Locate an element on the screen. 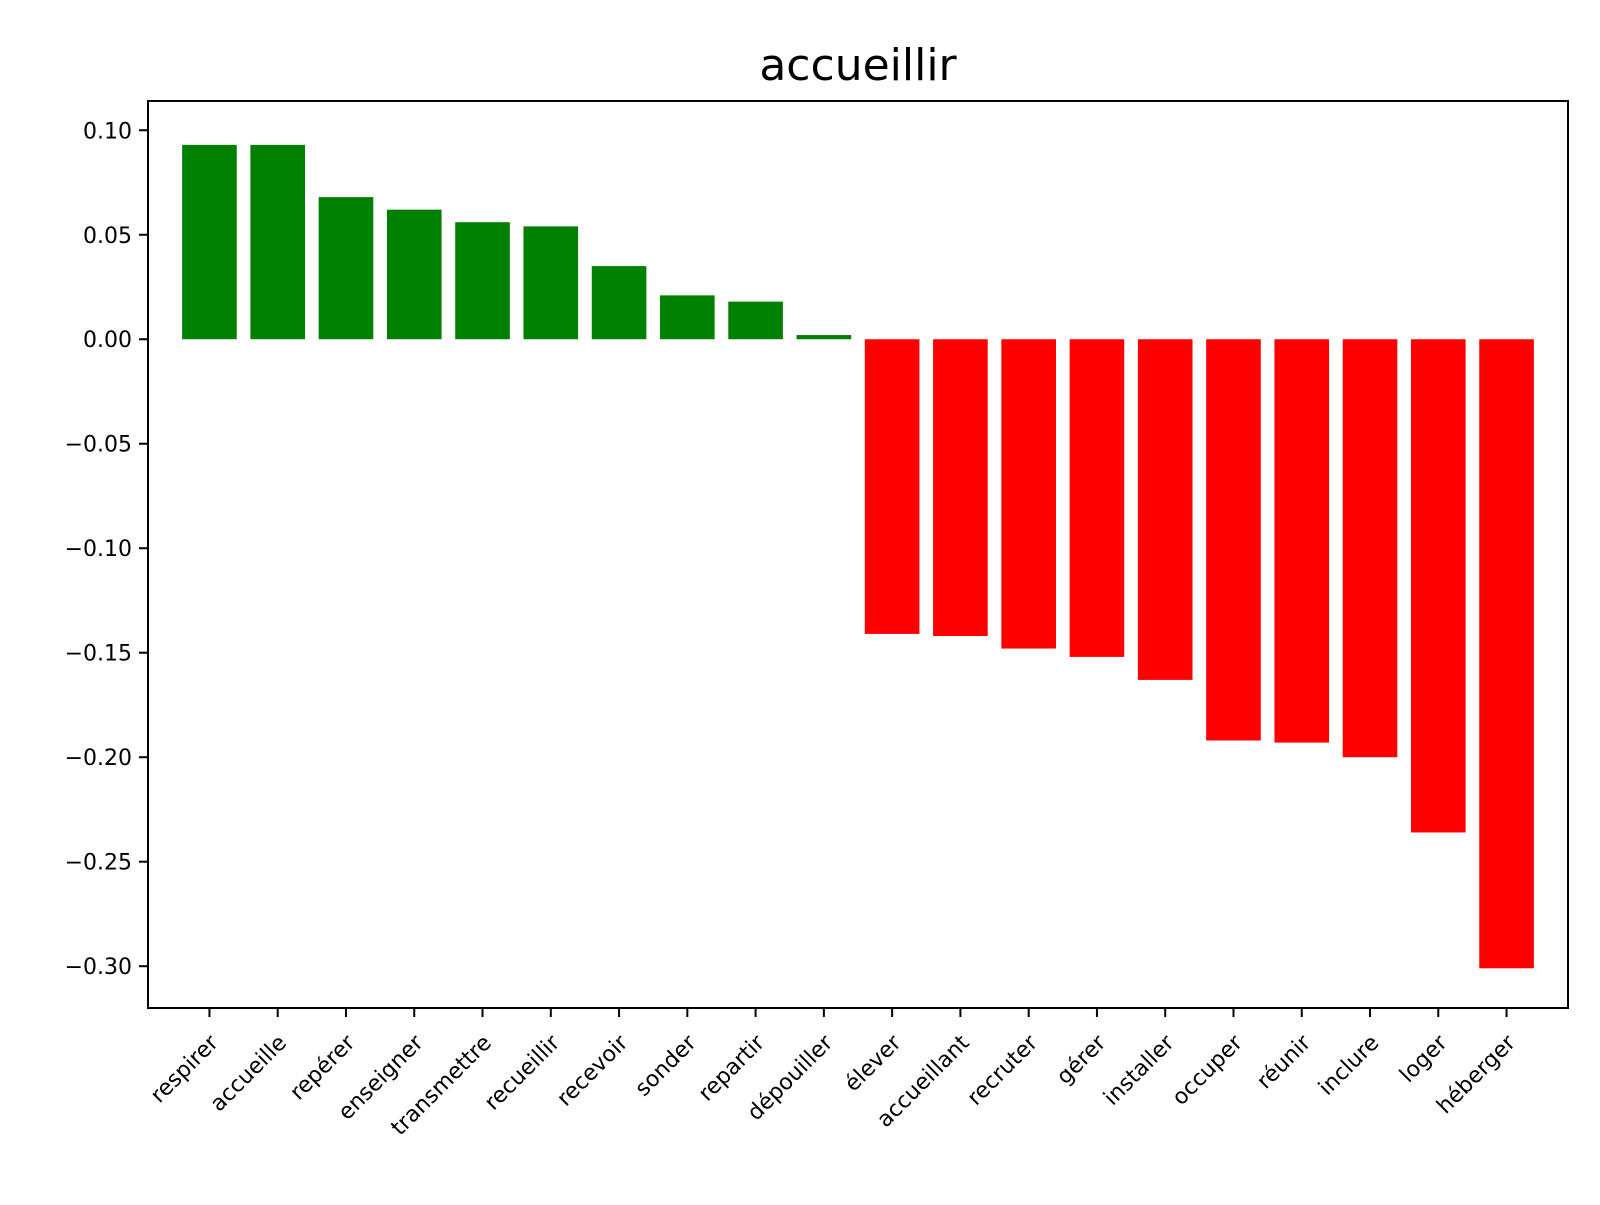 Image resolution: width=1600 pixels, height=1205 pixels. x-tick-label: occuper is located at coordinates (1208, 1070).